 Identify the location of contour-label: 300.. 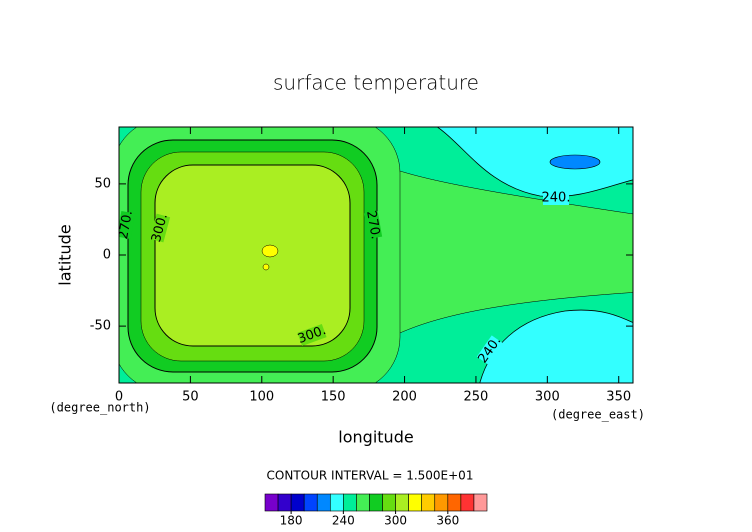
(160, 228).